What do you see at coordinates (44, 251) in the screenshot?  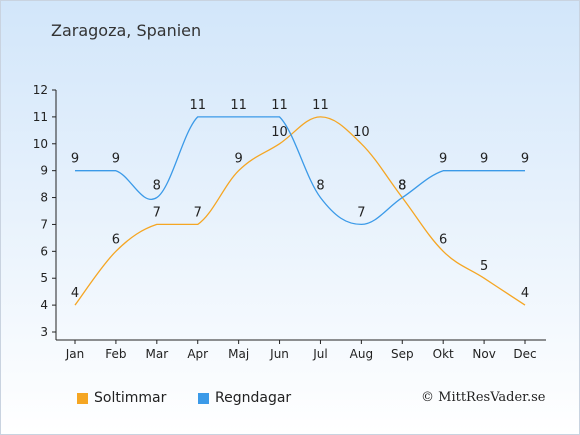 I see `y-tick-label: 6` at bounding box center [44, 251].